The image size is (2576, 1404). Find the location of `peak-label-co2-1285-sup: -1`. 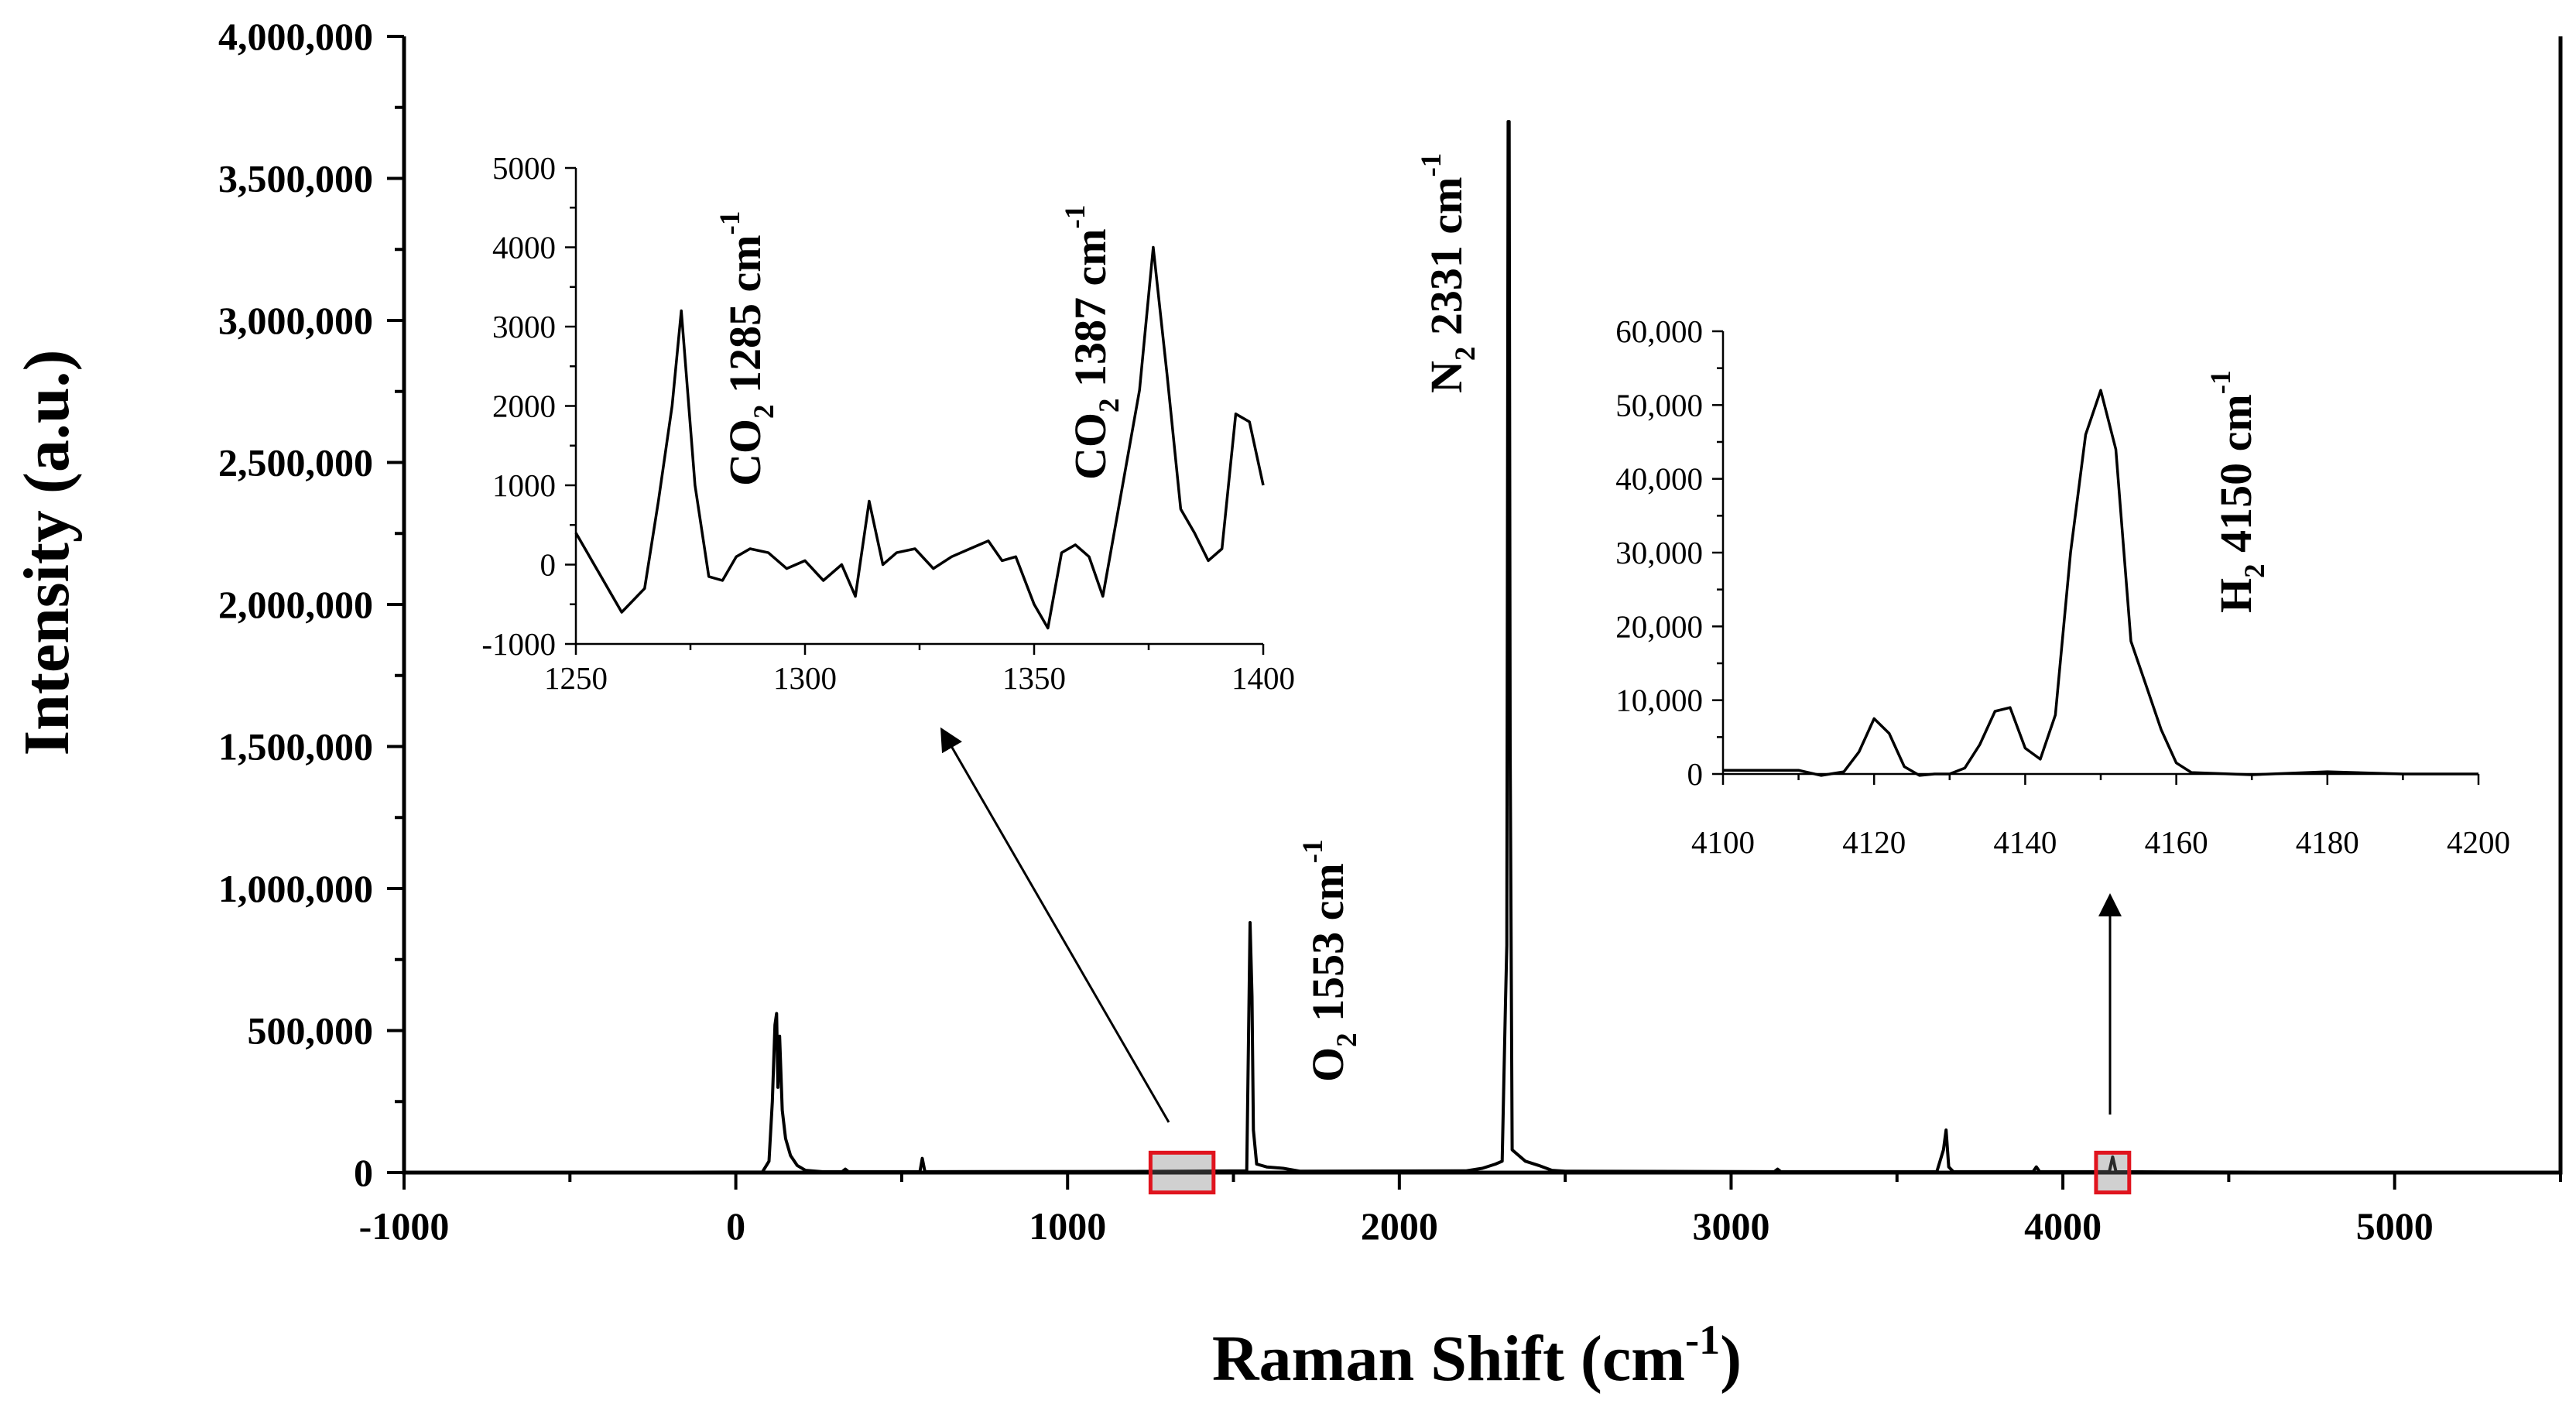

peak-label-co2-1285-sup: -1 is located at coordinates (730, 223).